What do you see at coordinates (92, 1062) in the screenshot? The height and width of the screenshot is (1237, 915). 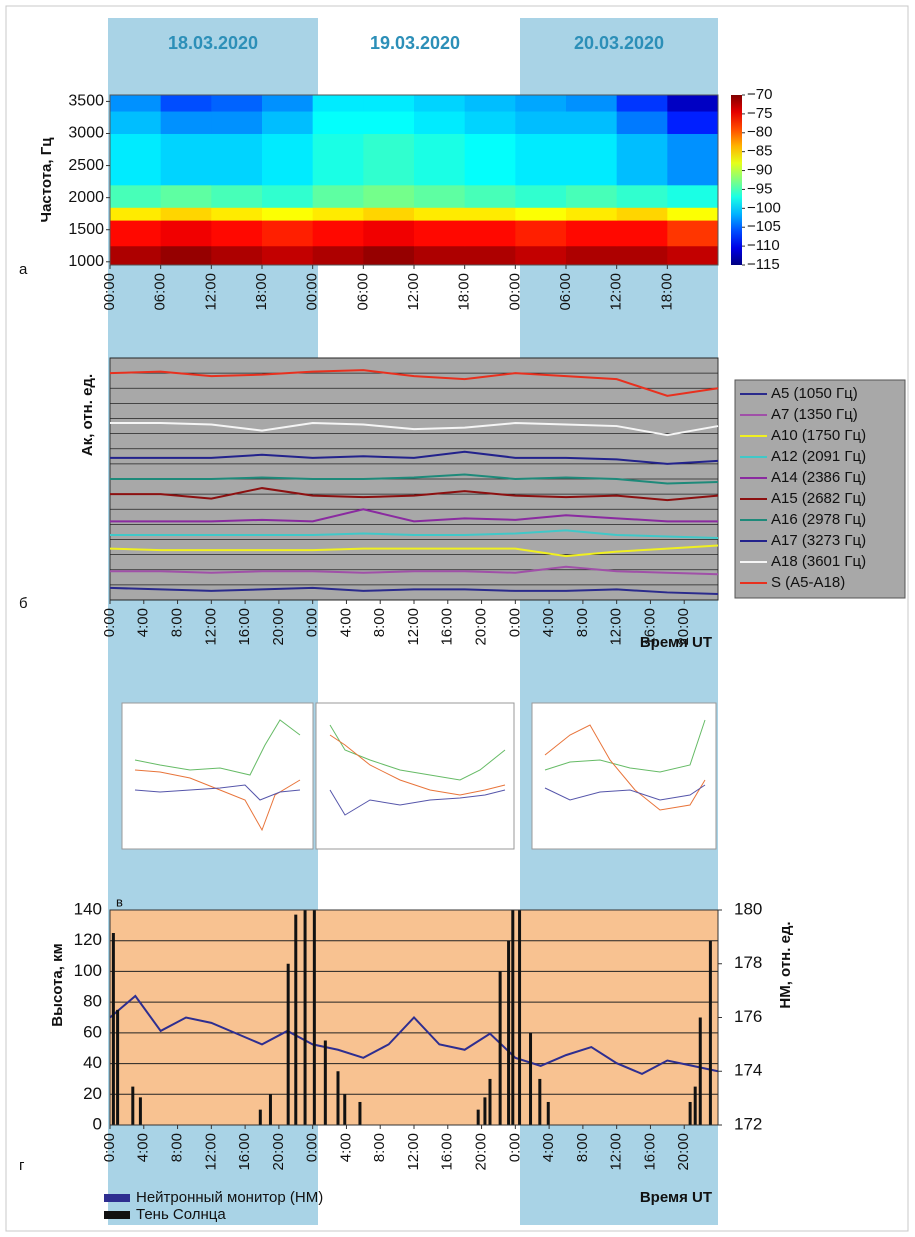 I see `y-tick-label: 40` at bounding box center [92, 1062].